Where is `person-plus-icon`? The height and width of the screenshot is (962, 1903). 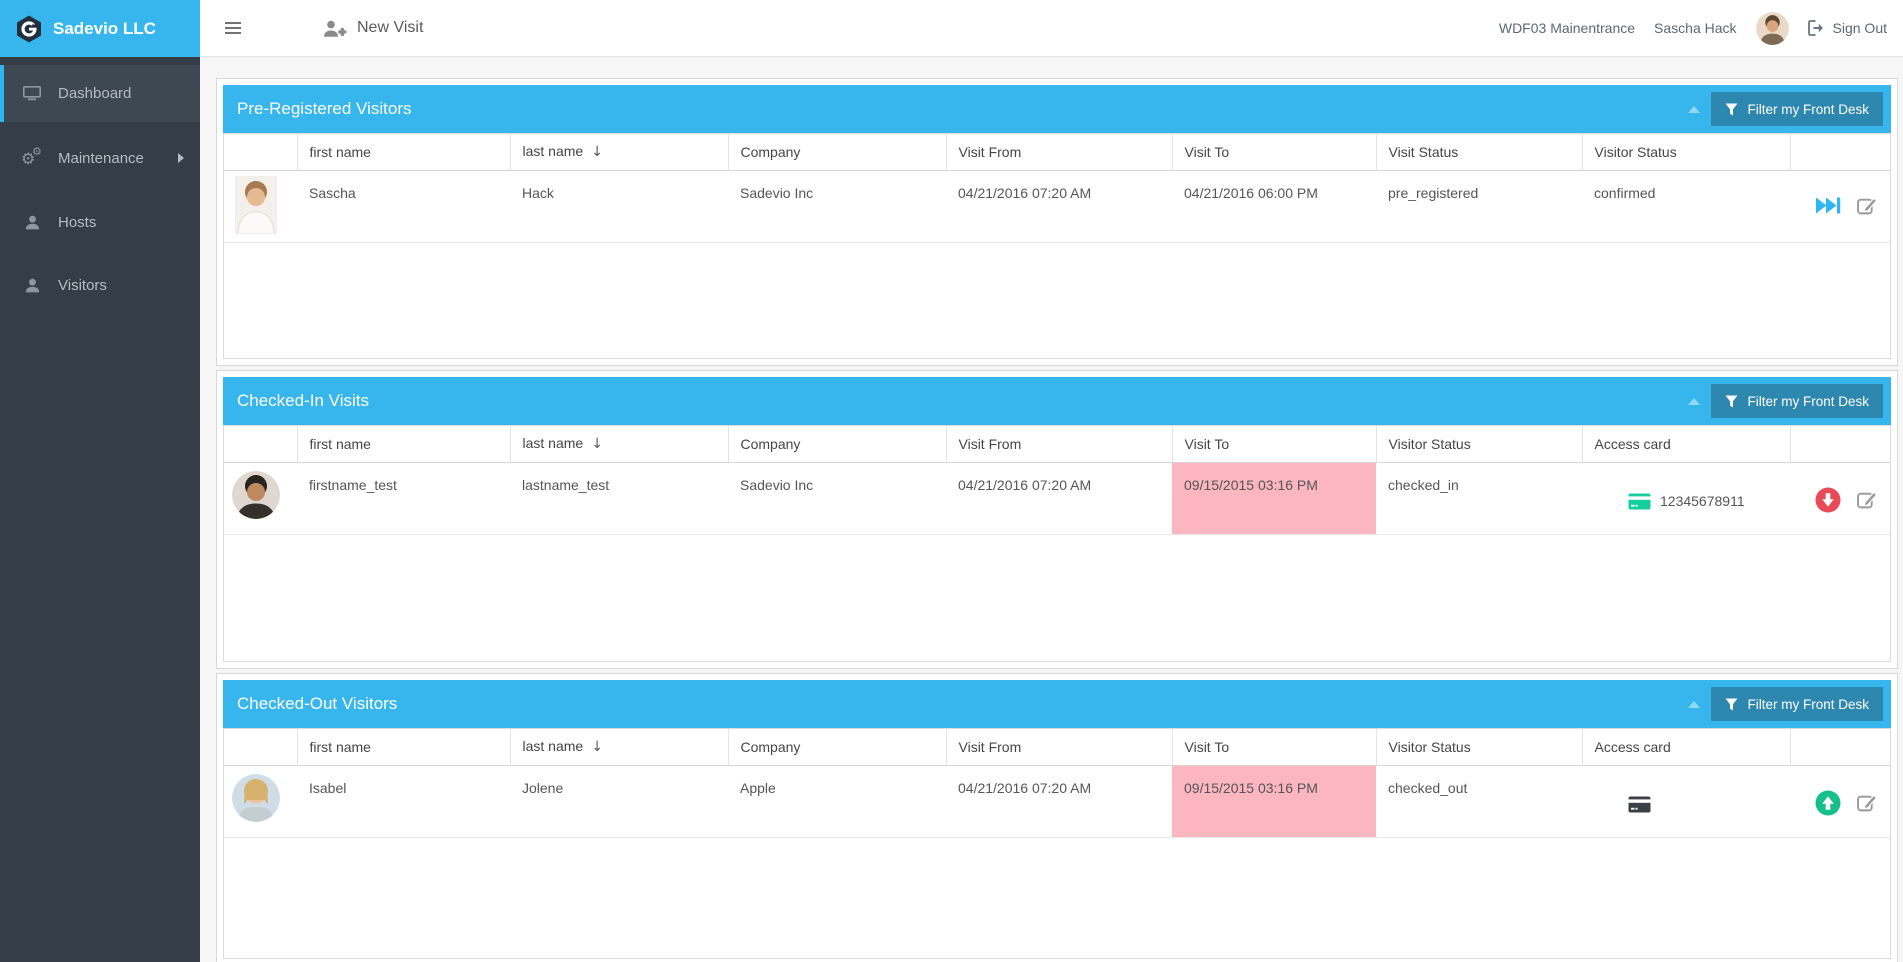 person-plus-icon is located at coordinates (335, 28).